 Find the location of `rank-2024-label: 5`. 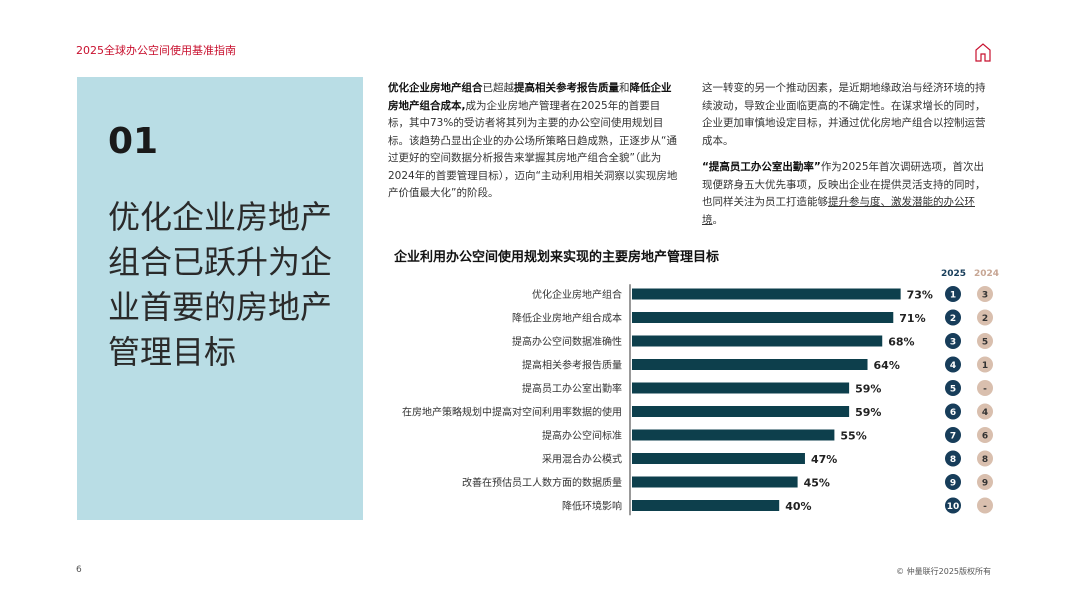

rank-2024-label: 5 is located at coordinates (985, 343).